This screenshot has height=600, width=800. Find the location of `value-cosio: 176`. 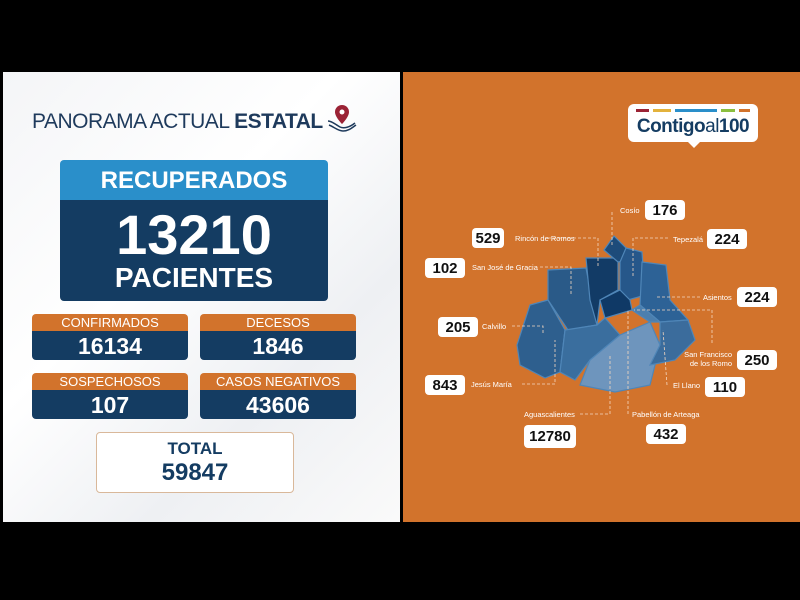

value-cosio: 176 is located at coordinates (665, 210).